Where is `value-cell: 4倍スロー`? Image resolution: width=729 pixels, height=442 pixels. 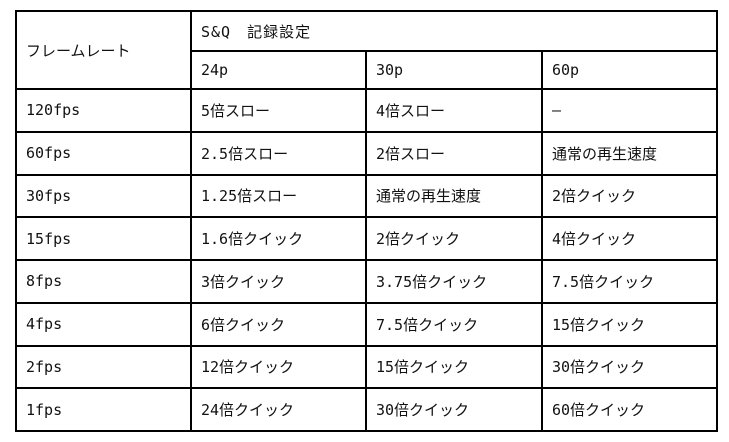 value-cell: 4倍スロー is located at coordinates (454, 110).